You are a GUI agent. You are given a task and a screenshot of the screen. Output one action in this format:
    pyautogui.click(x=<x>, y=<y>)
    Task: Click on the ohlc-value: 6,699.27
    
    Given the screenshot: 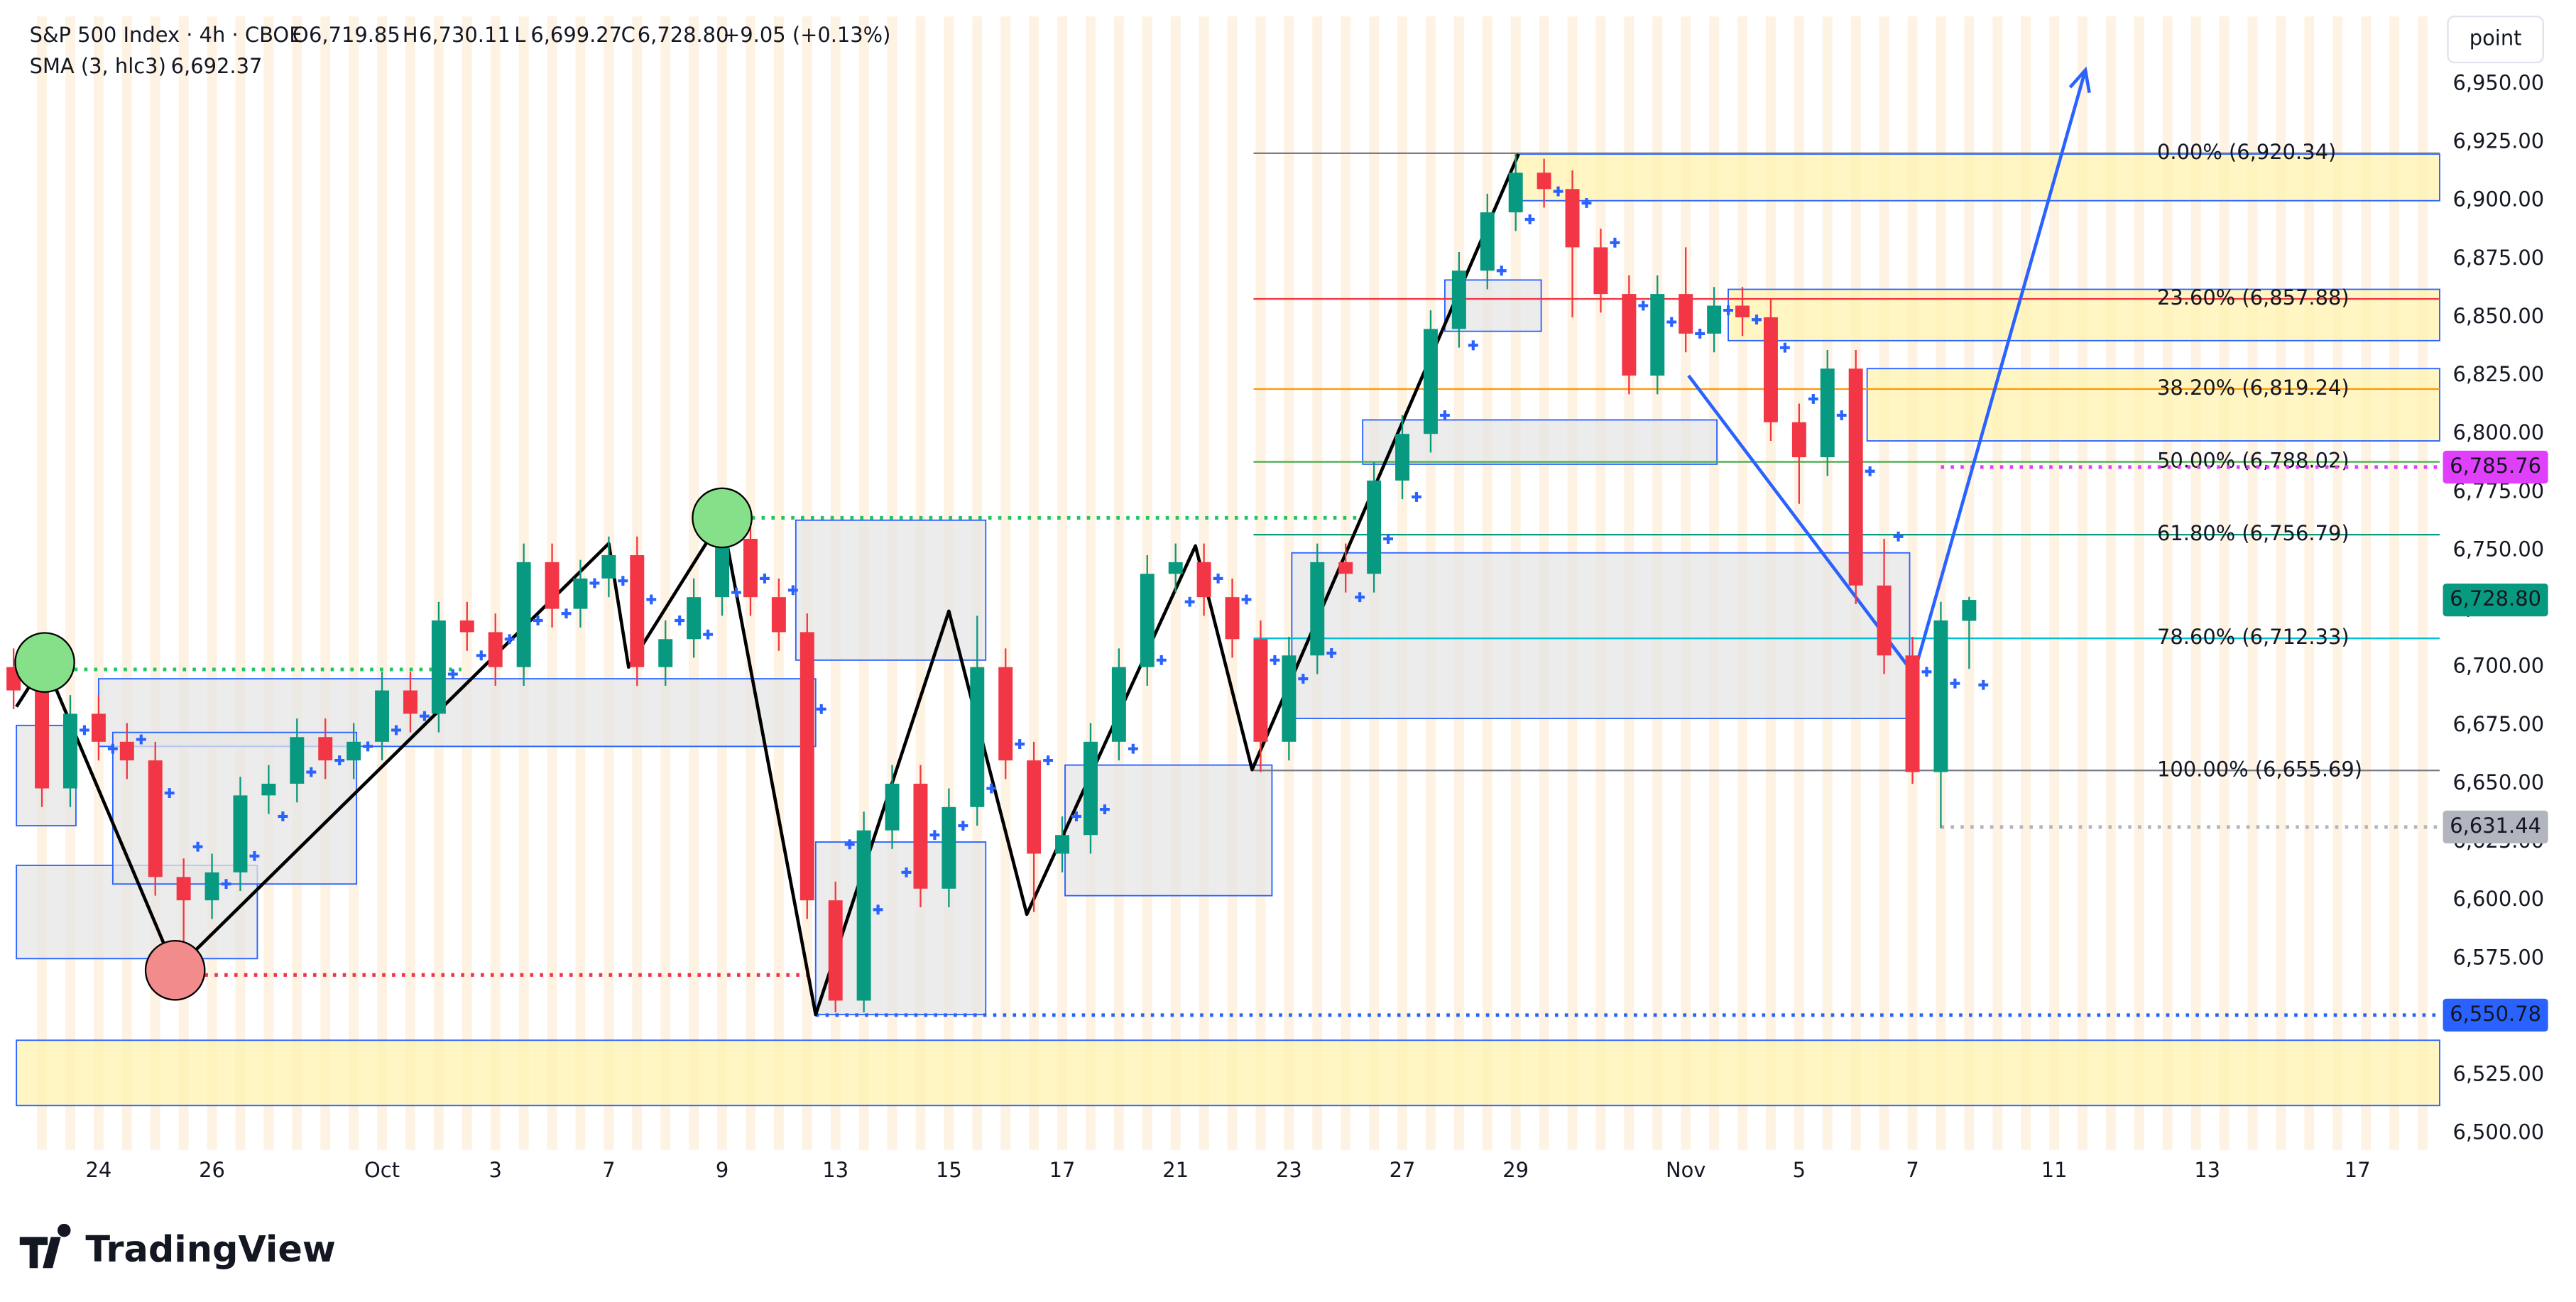 What is the action you would take?
    pyautogui.click(x=576, y=35)
    